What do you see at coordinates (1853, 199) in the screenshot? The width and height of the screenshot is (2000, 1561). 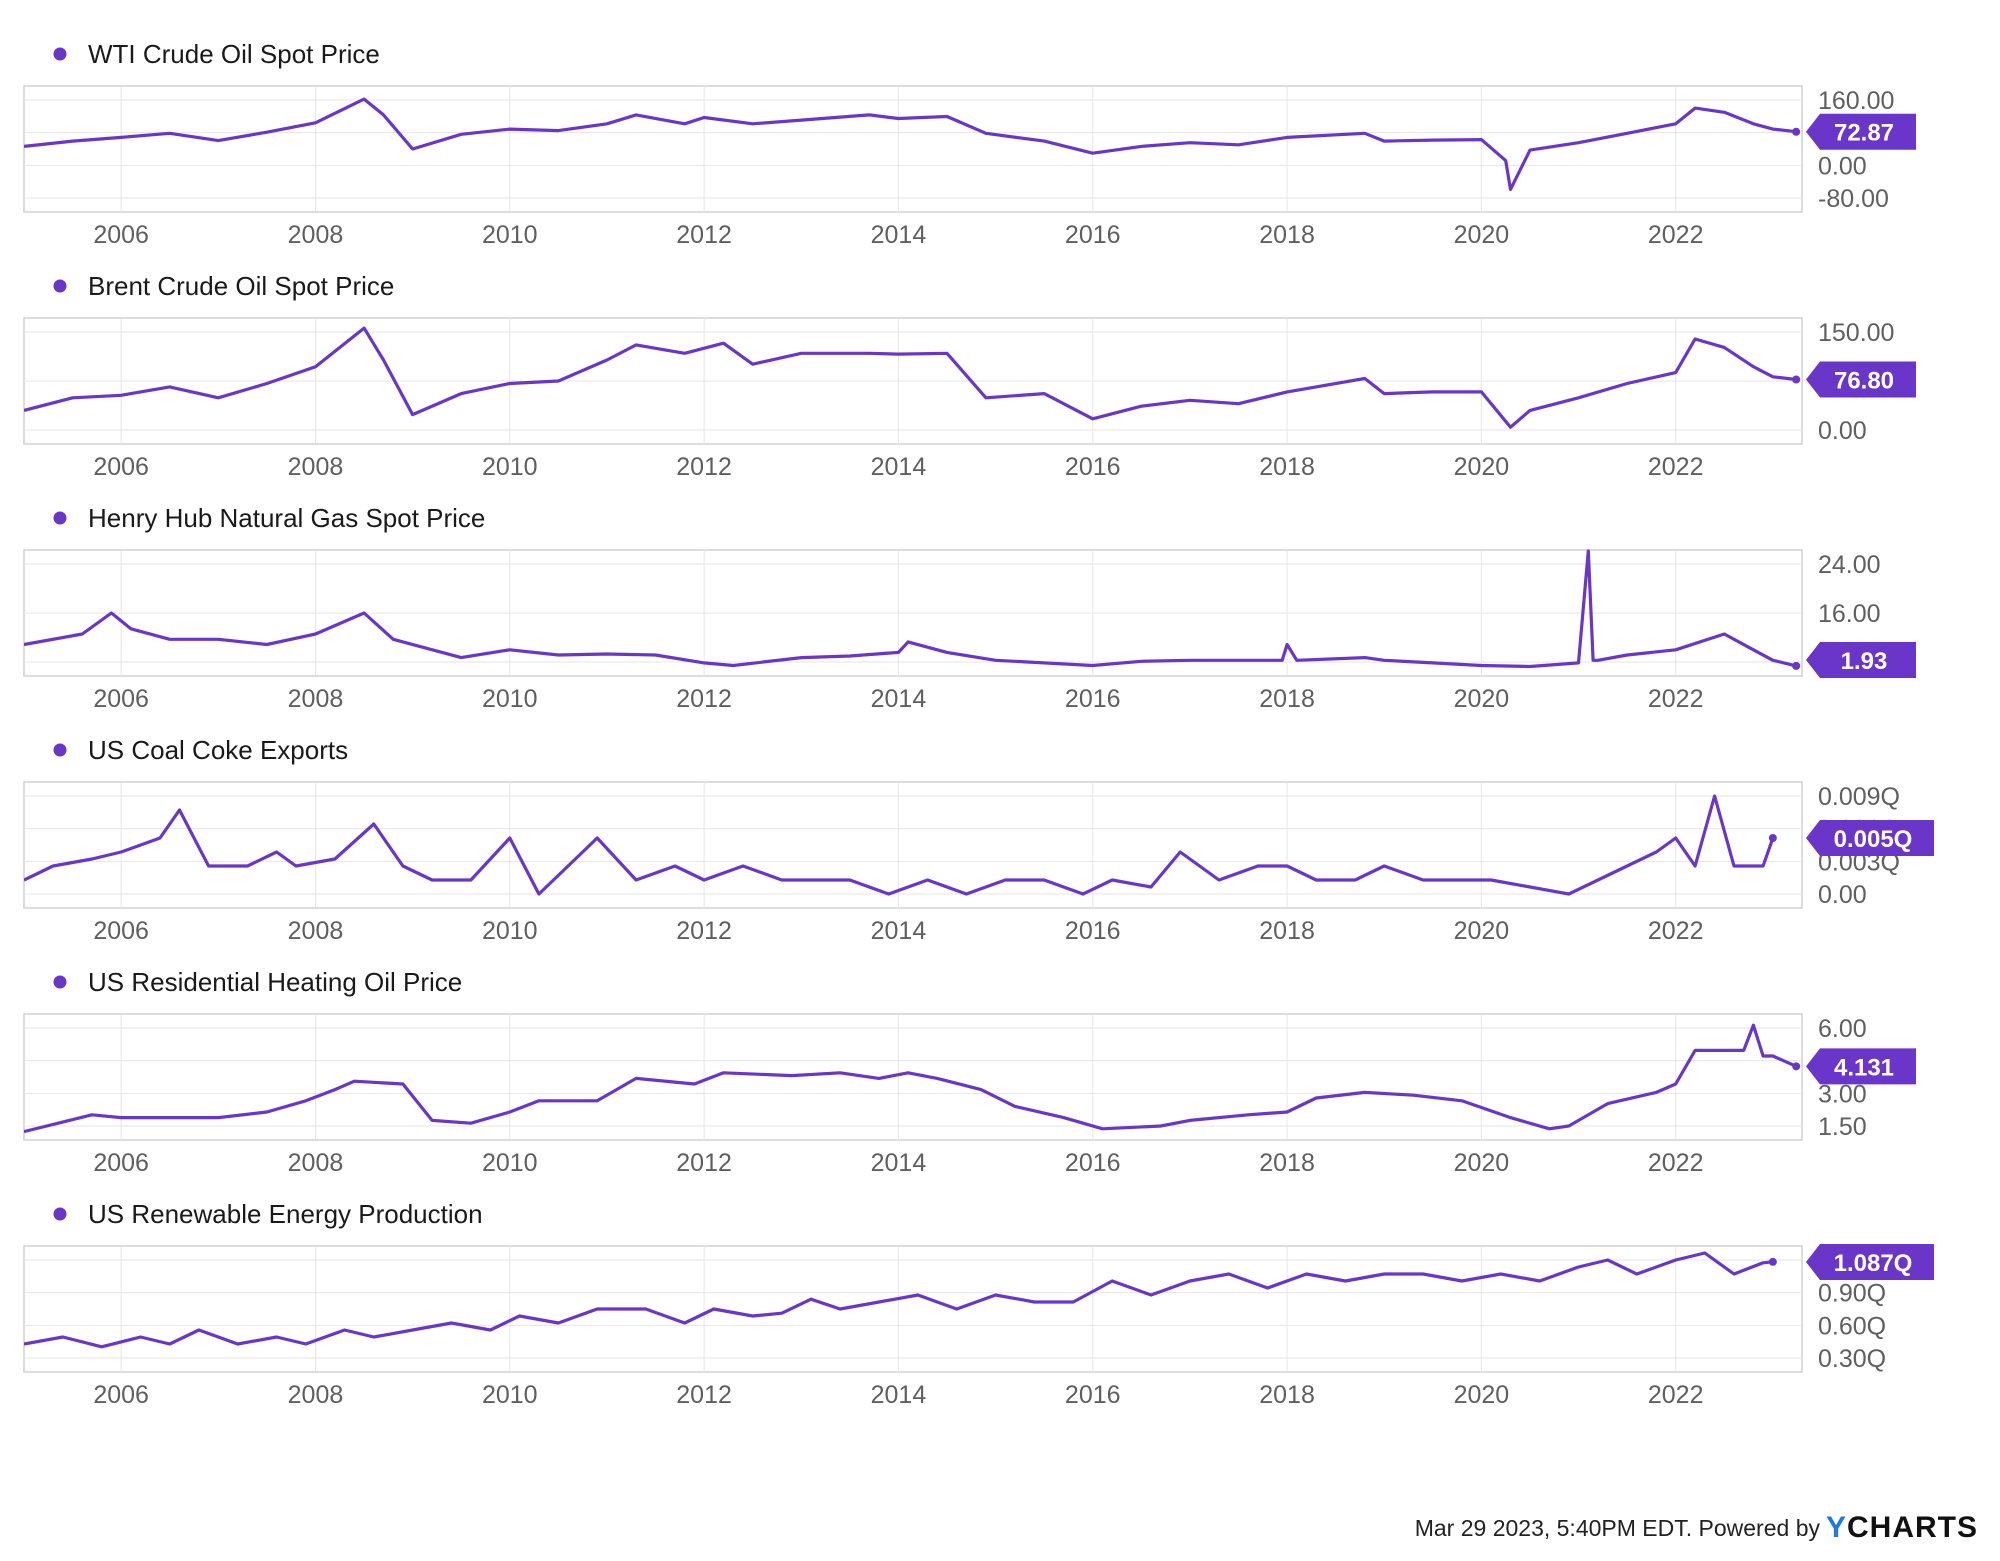 I see `y-tick-label: -80.00` at bounding box center [1853, 199].